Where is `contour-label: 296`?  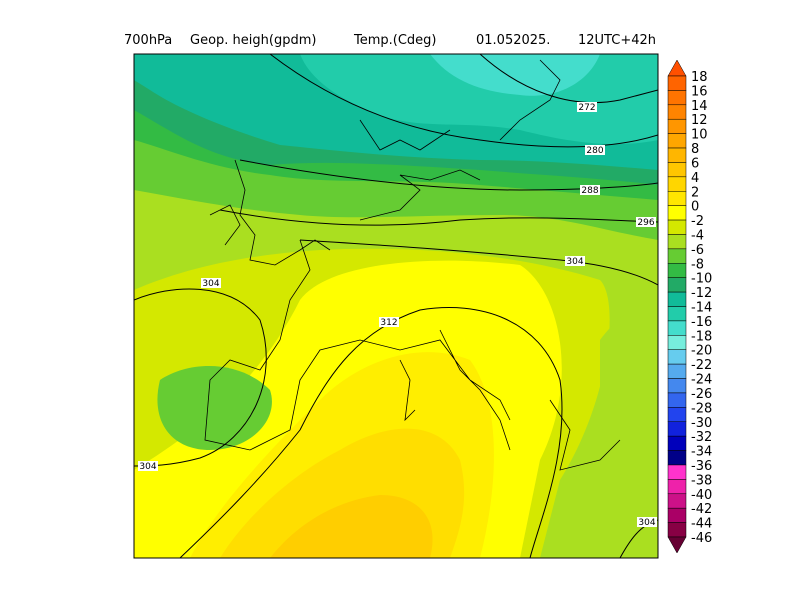 contour-label: 296 is located at coordinates (645, 223).